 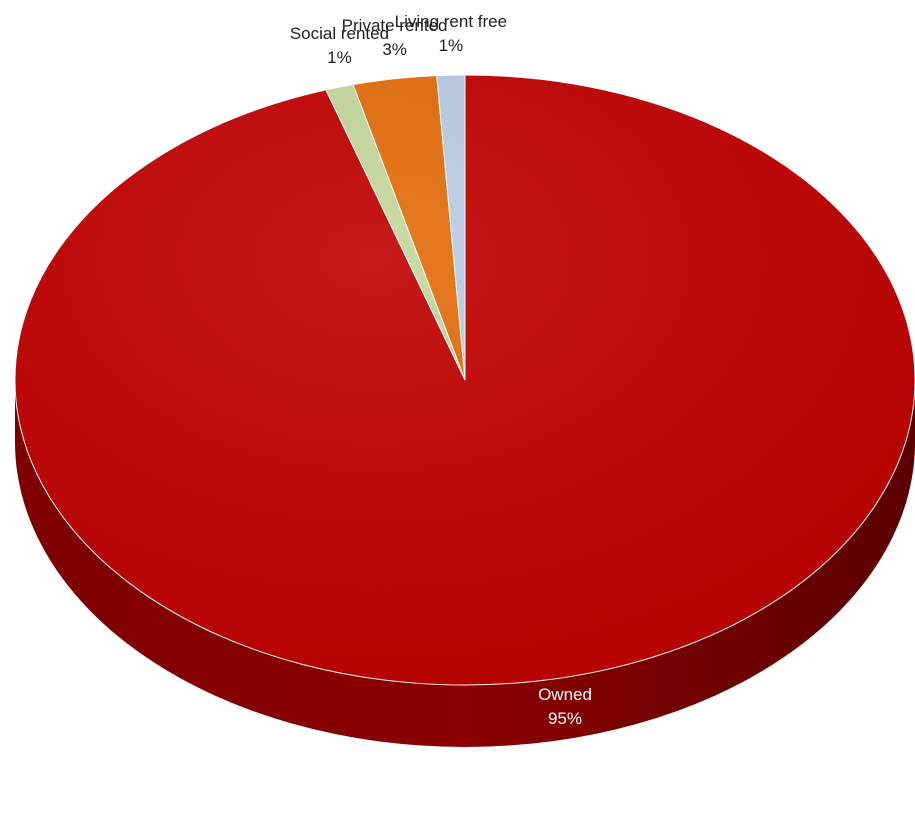 What do you see at coordinates (451, 33) in the screenshot?
I see `data-label-living-rent-free: Living rent free 1%` at bounding box center [451, 33].